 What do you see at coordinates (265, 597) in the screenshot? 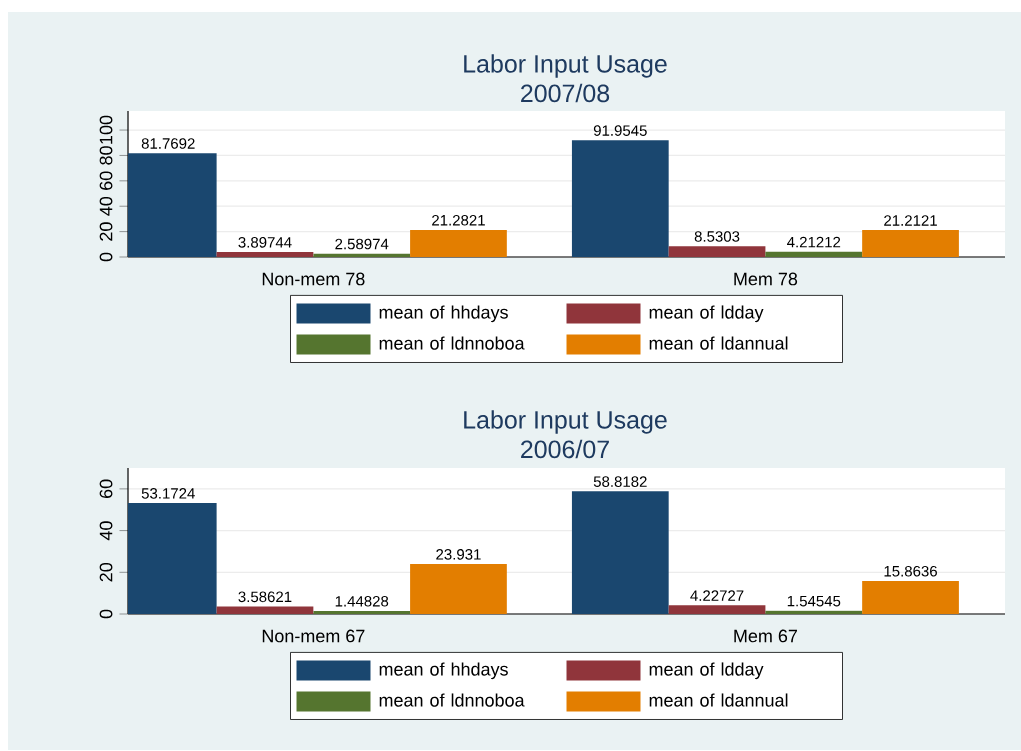
I see `data-label: 3.58621` at bounding box center [265, 597].